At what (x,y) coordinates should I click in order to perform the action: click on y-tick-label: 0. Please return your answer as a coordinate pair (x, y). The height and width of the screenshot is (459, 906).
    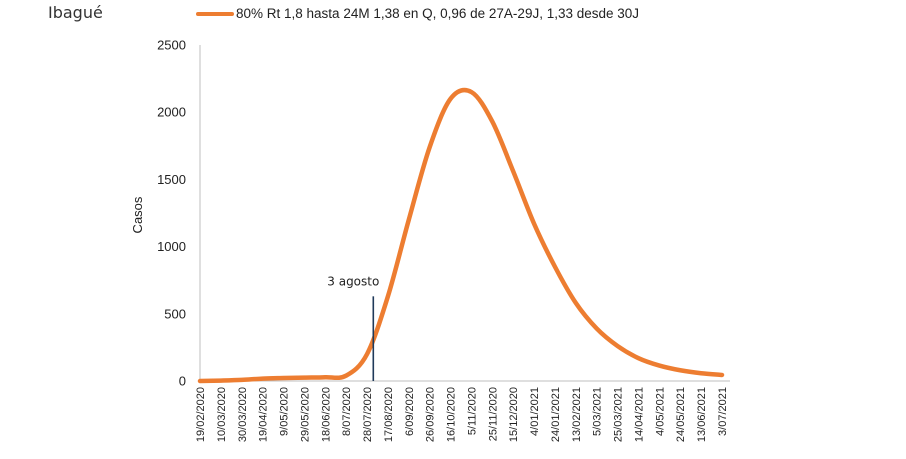
    Looking at the image, I should click on (182, 381).